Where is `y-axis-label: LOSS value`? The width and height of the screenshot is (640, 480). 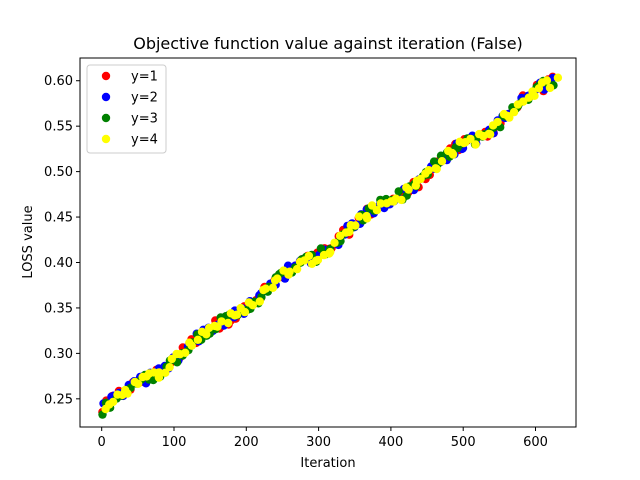 y-axis-label: LOSS value is located at coordinates (28, 241).